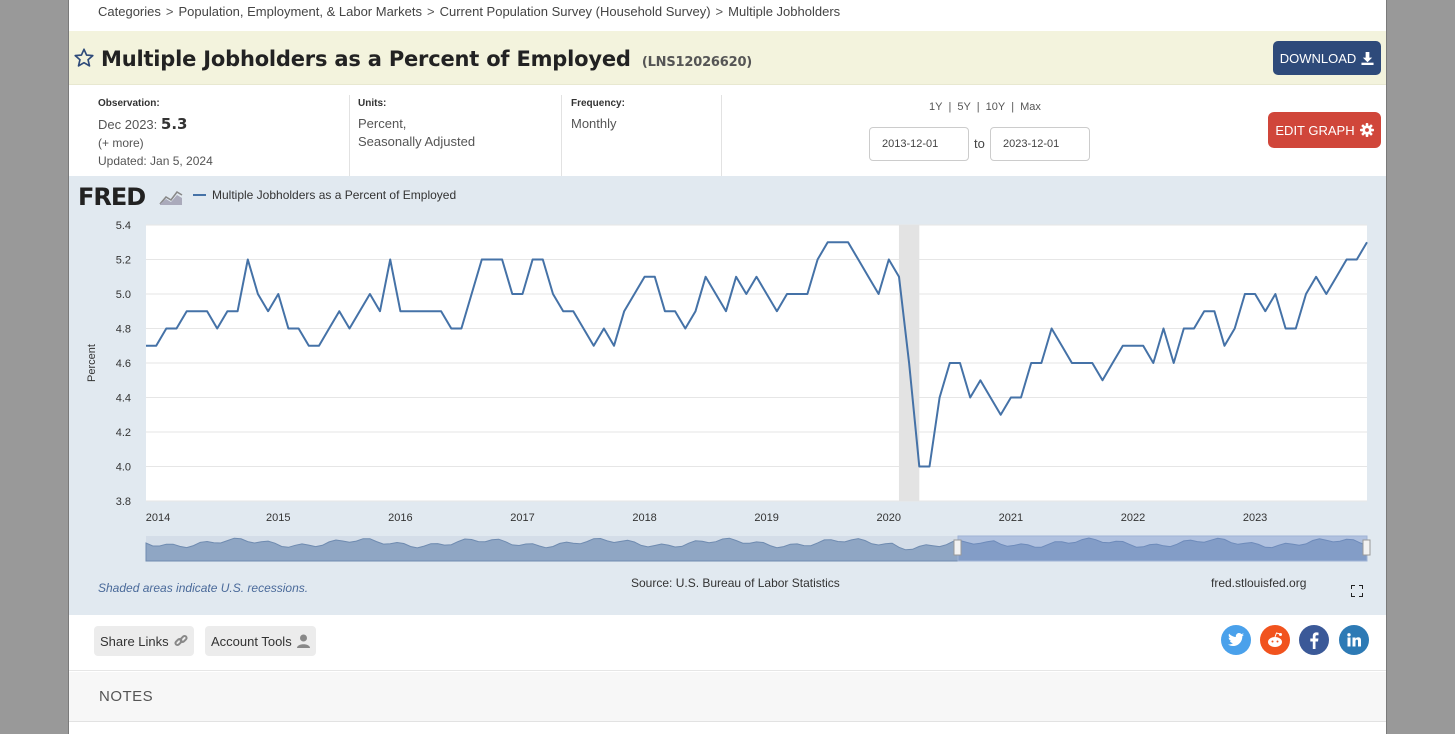 Image resolution: width=1455 pixels, height=734 pixels. I want to click on more-link: (+ more), so click(121, 143).